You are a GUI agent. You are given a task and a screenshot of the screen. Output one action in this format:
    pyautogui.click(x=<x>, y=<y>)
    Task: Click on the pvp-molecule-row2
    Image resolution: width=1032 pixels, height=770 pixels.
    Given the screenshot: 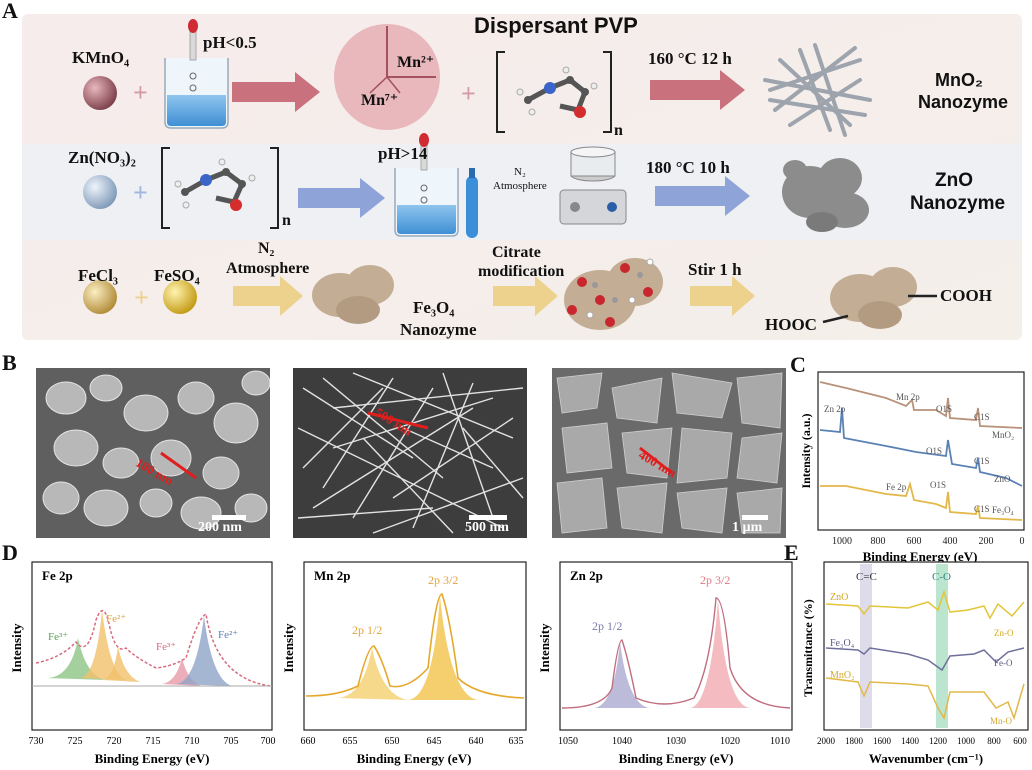 What is the action you would take?
    pyautogui.click(x=215, y=184)
    